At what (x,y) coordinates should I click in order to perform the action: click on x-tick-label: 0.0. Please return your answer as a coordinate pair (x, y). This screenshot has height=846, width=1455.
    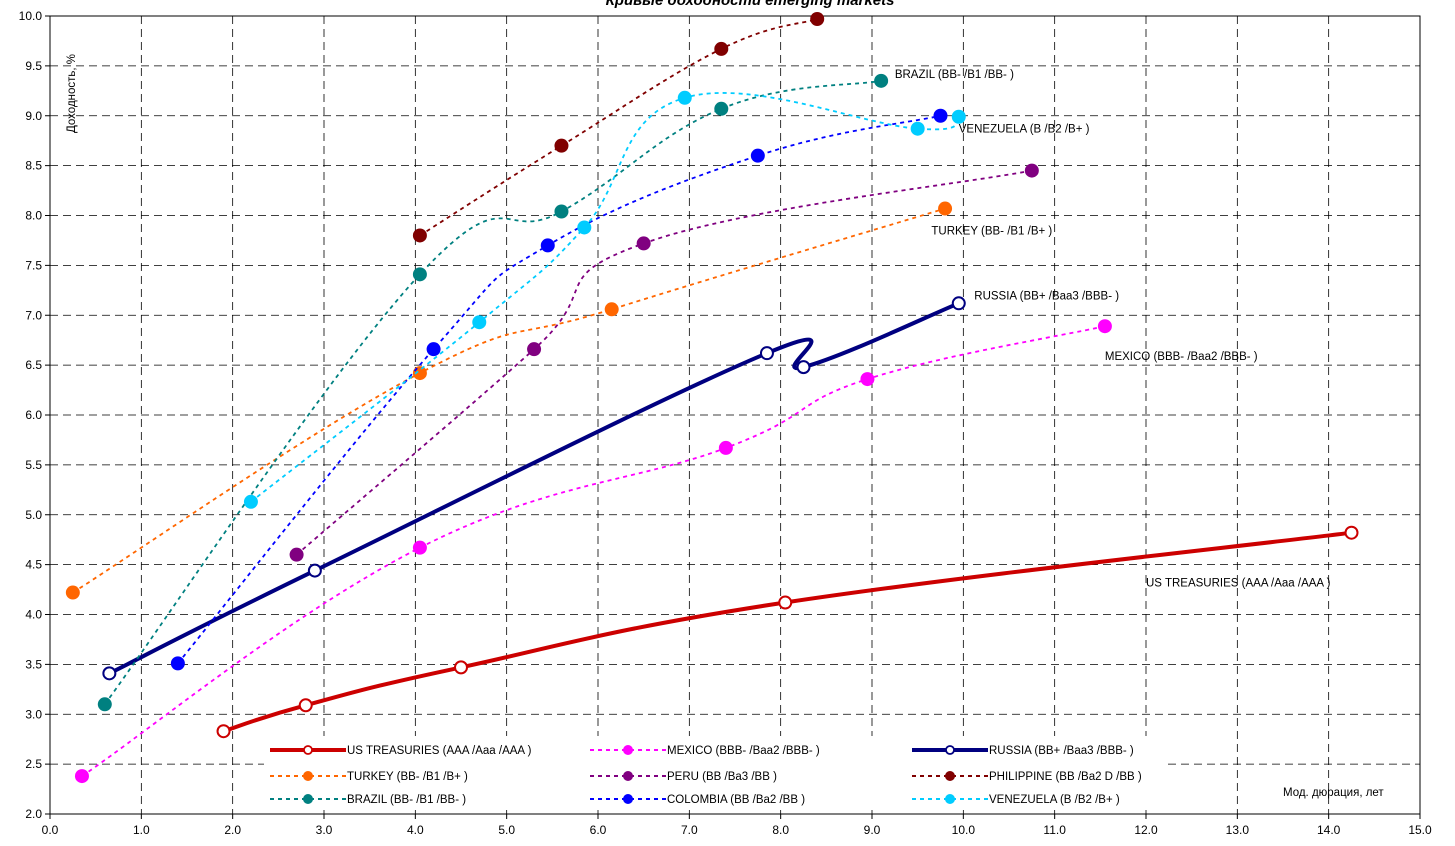
    Looking at the image, I should click on (50, 830).